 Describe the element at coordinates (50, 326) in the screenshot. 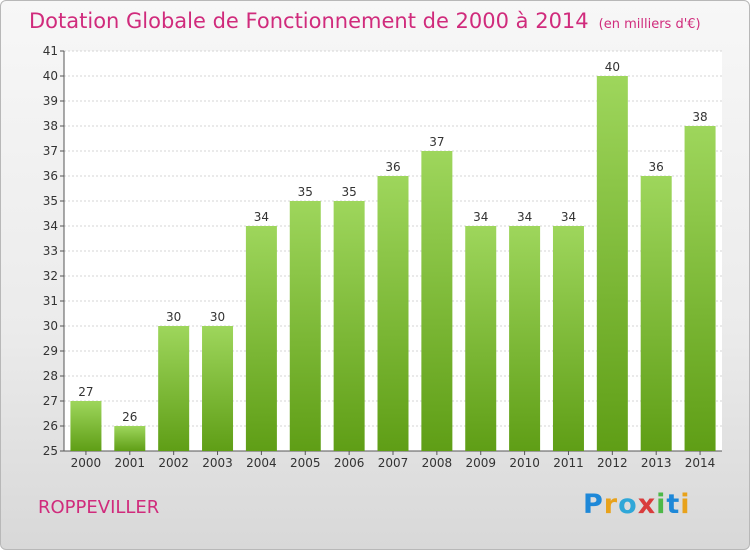

I see `y-tick-label: 30` at that location.